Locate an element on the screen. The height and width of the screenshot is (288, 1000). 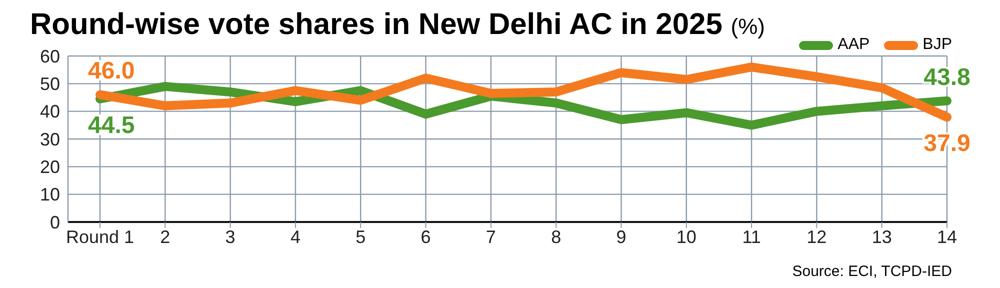
y-tick-label: 60 is located at coordinates (50, 56).